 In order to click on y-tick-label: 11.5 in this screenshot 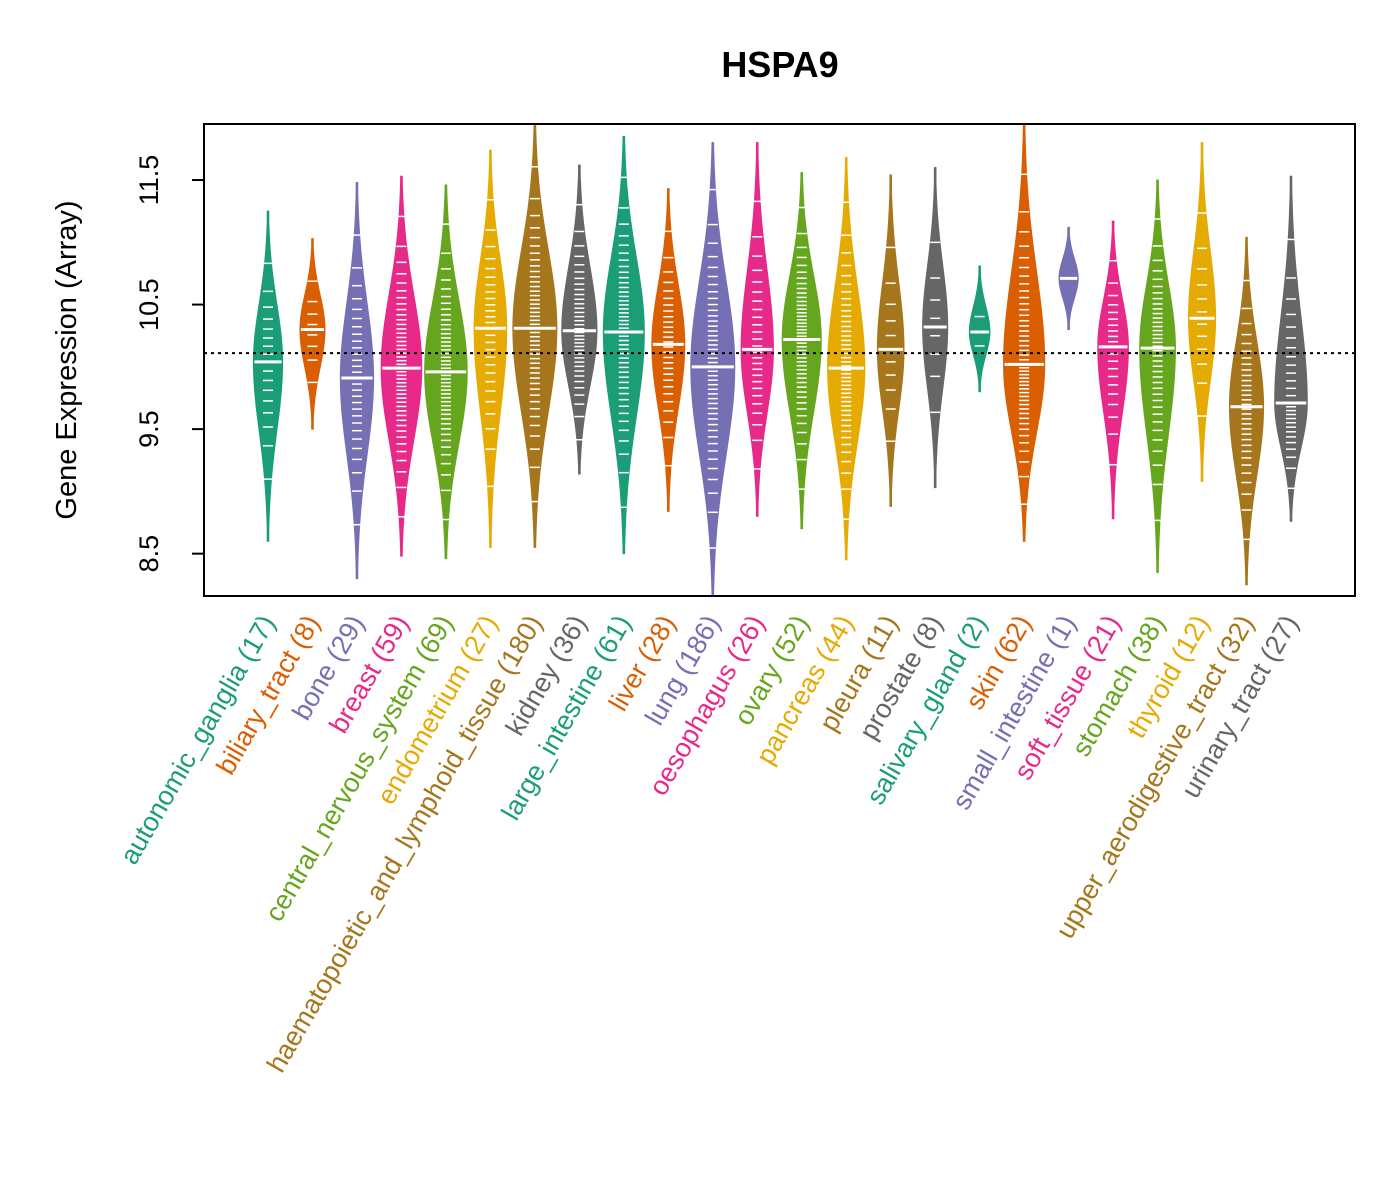, I will do `click(149, 180)`.